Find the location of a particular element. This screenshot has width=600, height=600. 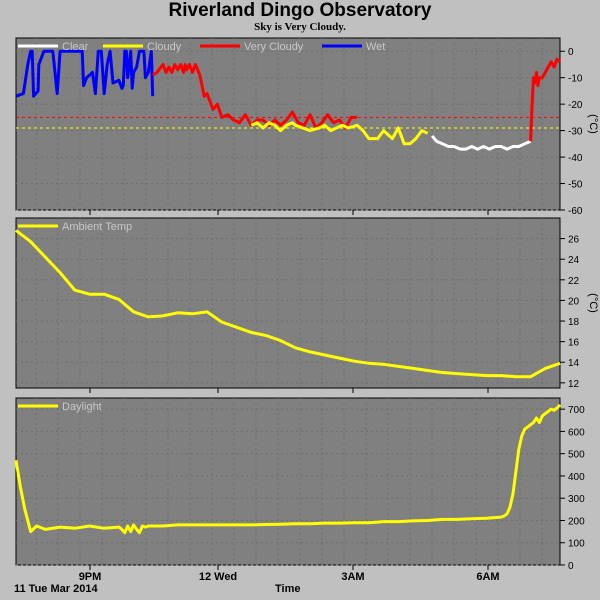

y-tick-label: 26 is located at coordinates (574, 240).